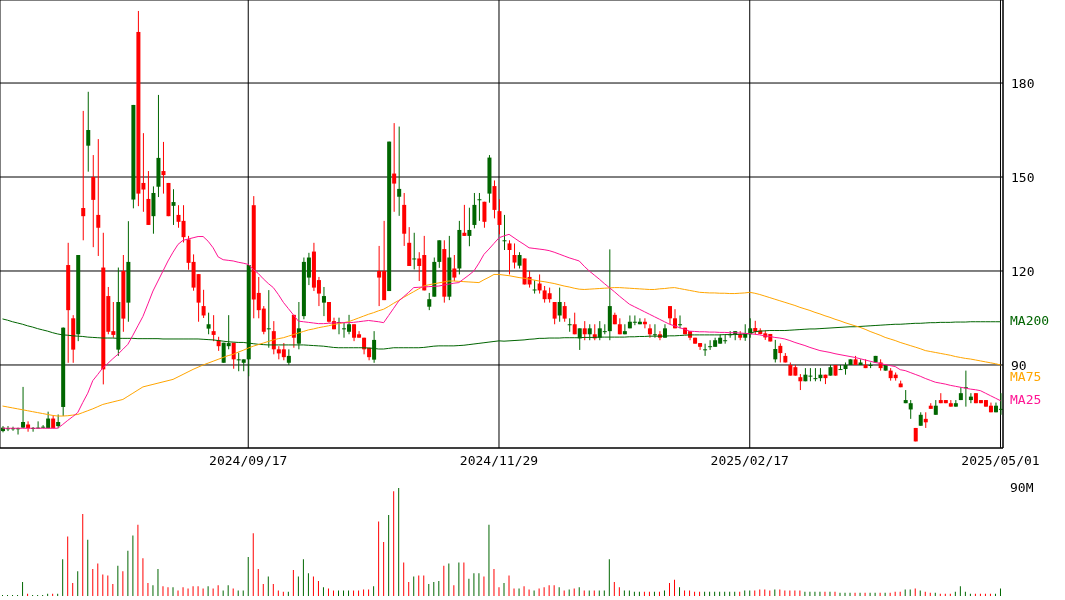 The height and width of the screenshot is (600, 1065). Describe the element at coordinates (1030, 321) in the screenshot. I see `series-label: MA200` at that location.